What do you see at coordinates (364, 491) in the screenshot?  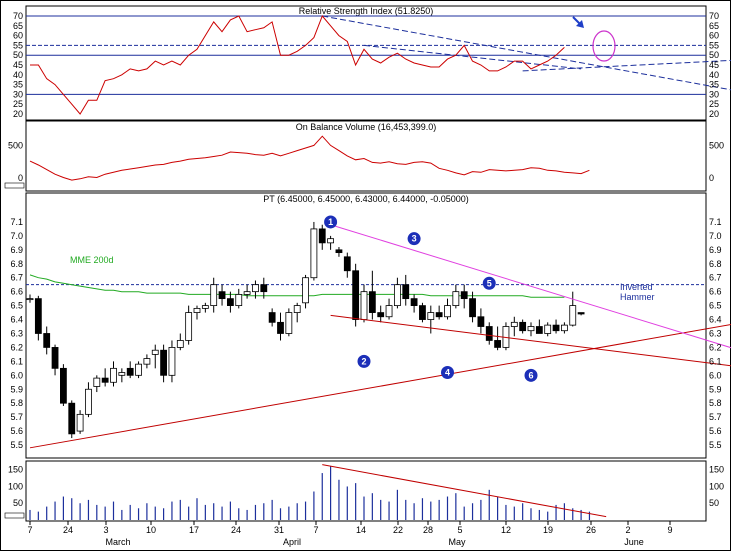 I see `volume-panel: 150 100 50 150 100 50` at bounding box center [364, 491].